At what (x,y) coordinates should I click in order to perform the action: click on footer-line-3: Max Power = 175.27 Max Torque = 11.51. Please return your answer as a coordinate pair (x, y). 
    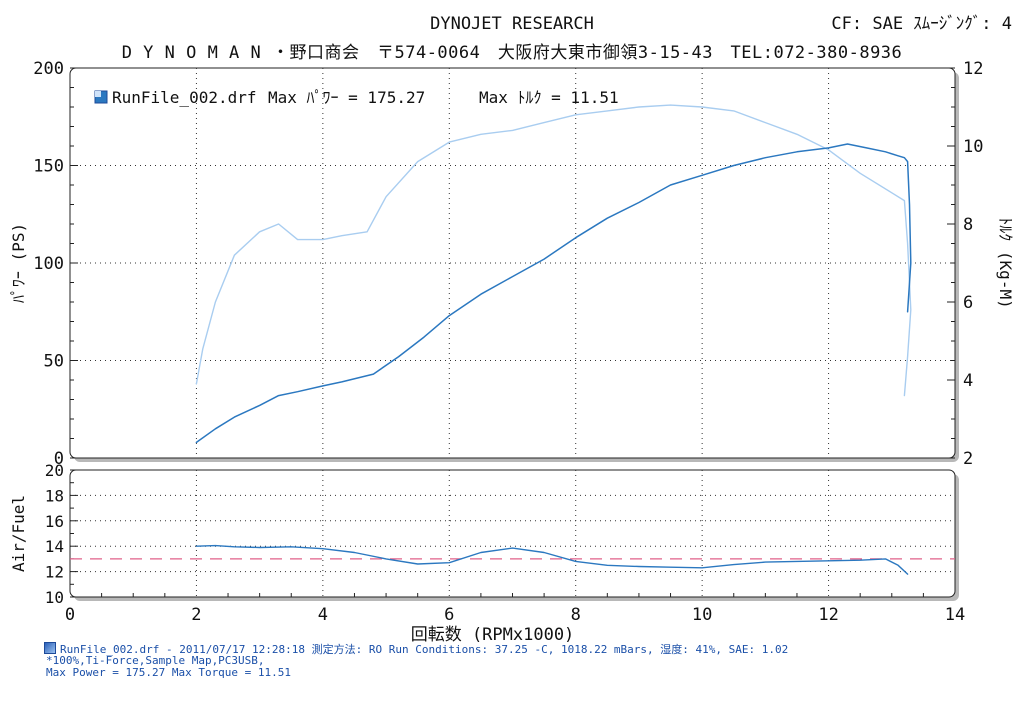
    Looking at the image, I should click on (169, 672).